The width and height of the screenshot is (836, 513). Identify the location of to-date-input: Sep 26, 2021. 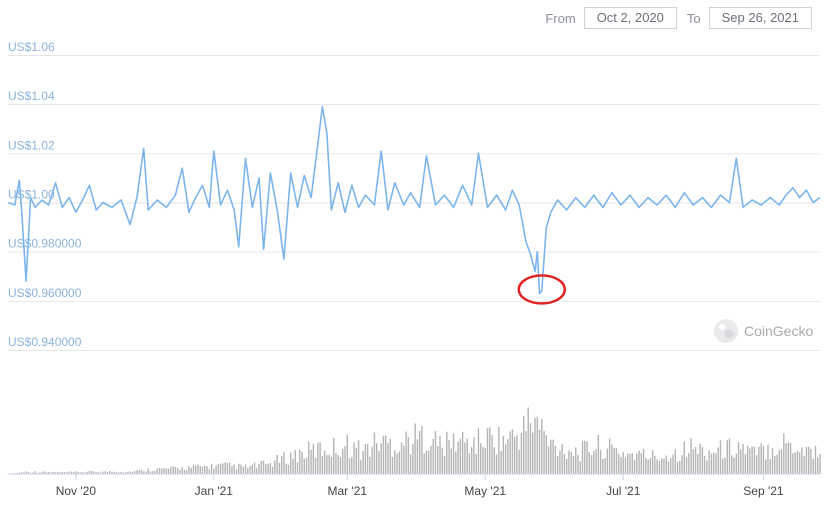
(760, 18).